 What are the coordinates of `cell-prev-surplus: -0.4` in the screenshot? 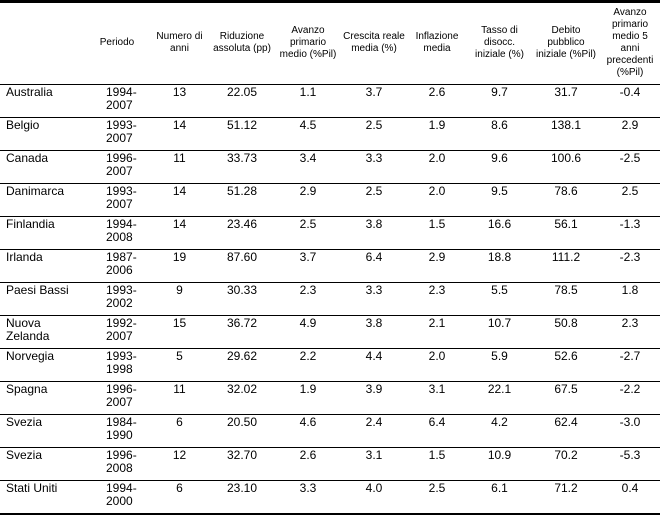 It's located at (630, 101).